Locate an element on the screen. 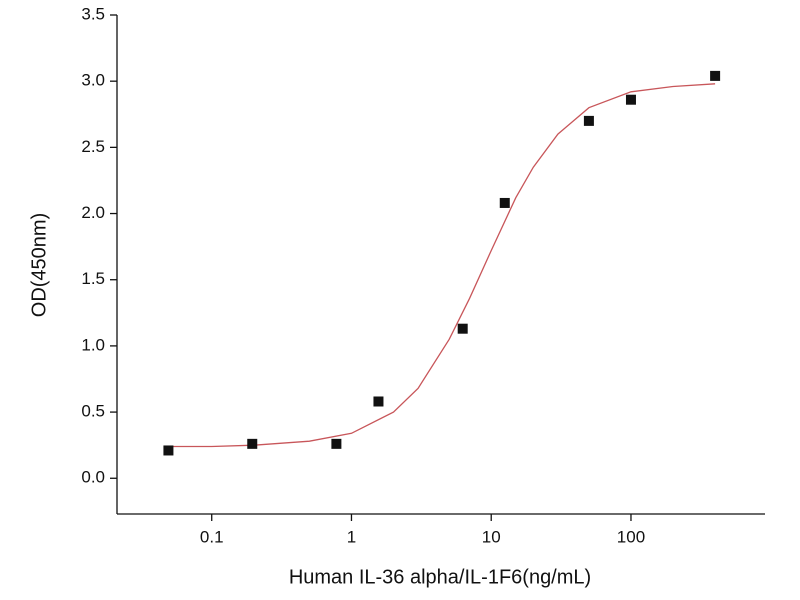 The width and height of the screenshot is (800, 600). x-tick-label: 0.1 is located at coordinates (212, 536).